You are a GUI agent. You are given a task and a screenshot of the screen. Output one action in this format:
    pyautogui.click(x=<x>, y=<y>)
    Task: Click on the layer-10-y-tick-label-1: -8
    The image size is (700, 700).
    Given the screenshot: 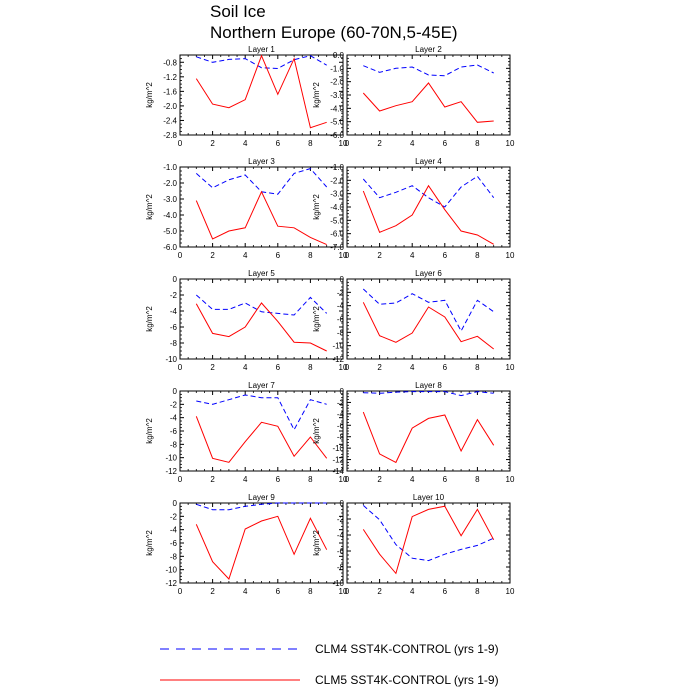 What is the action you would take?
    pyautogui.click(x=341, y=567)
    